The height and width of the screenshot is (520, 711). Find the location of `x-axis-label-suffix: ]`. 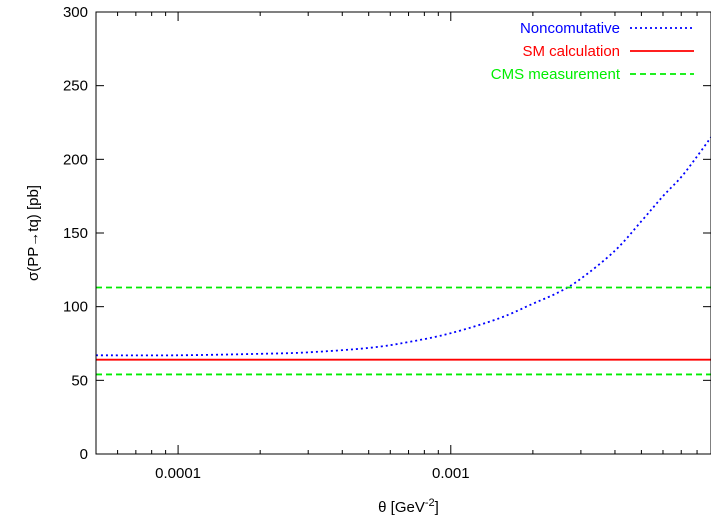

x-axis-label-suffix: ] is located at coordinates (437, 507).